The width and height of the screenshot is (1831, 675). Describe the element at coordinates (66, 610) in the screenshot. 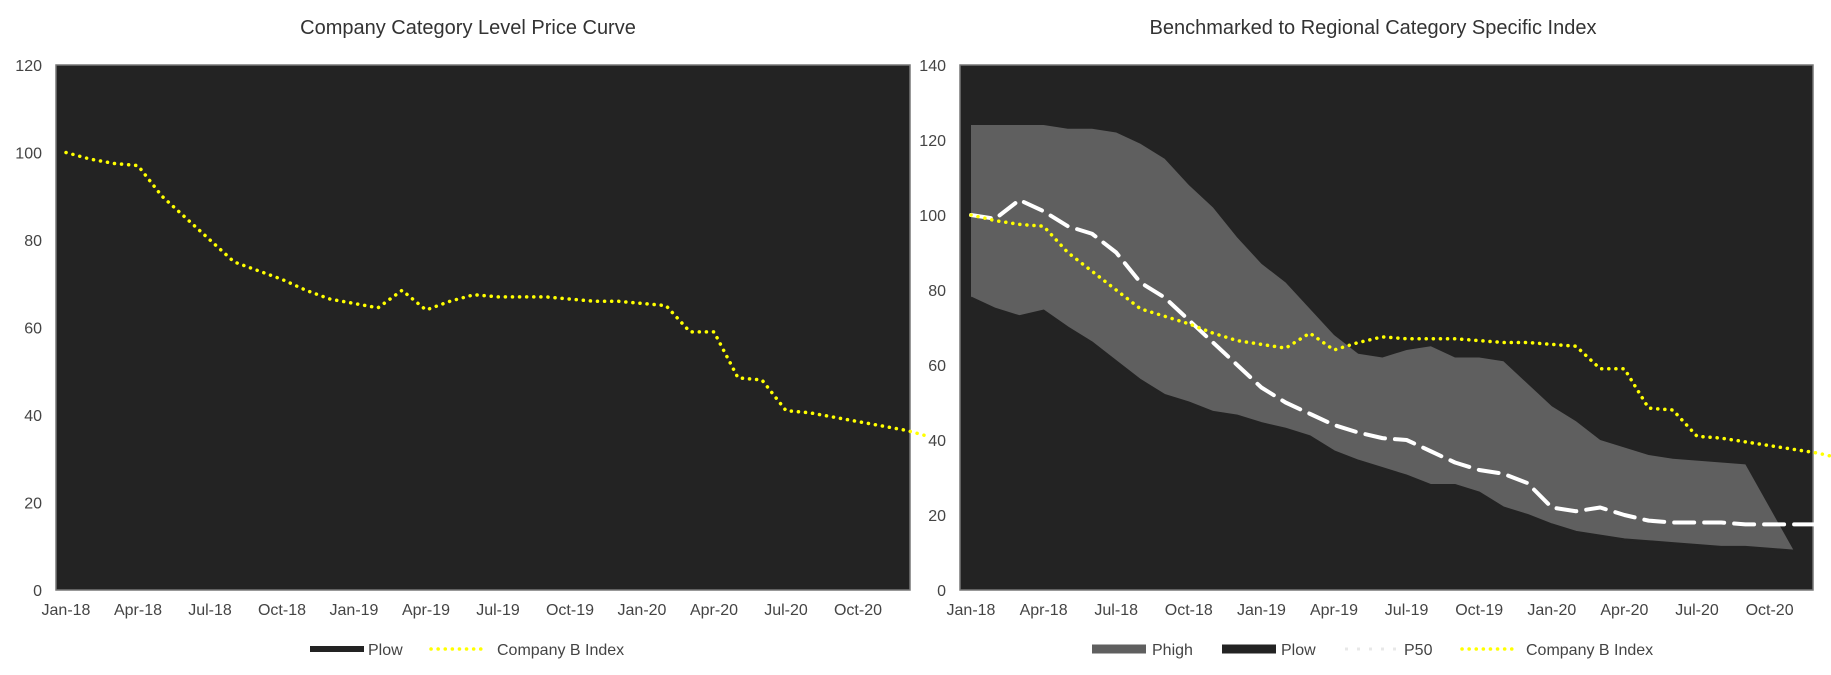

I see `left-x-tick-label: Jan-18` at that location.